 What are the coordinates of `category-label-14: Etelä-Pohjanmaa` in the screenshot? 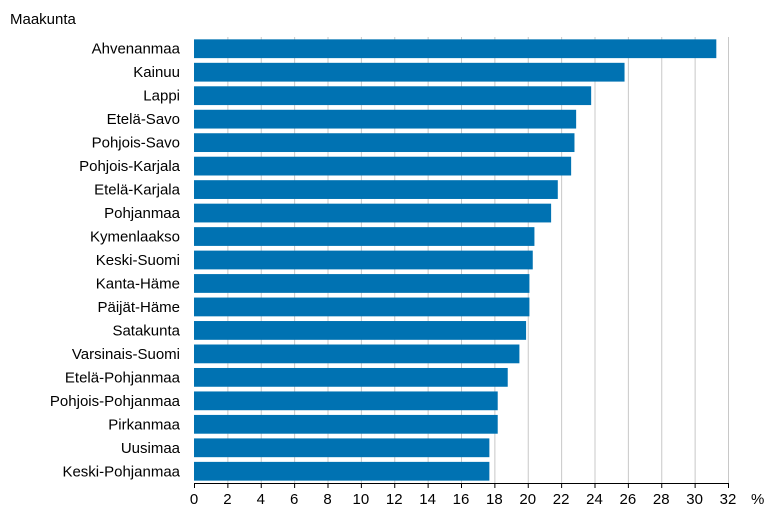 It's located at (123, 377).